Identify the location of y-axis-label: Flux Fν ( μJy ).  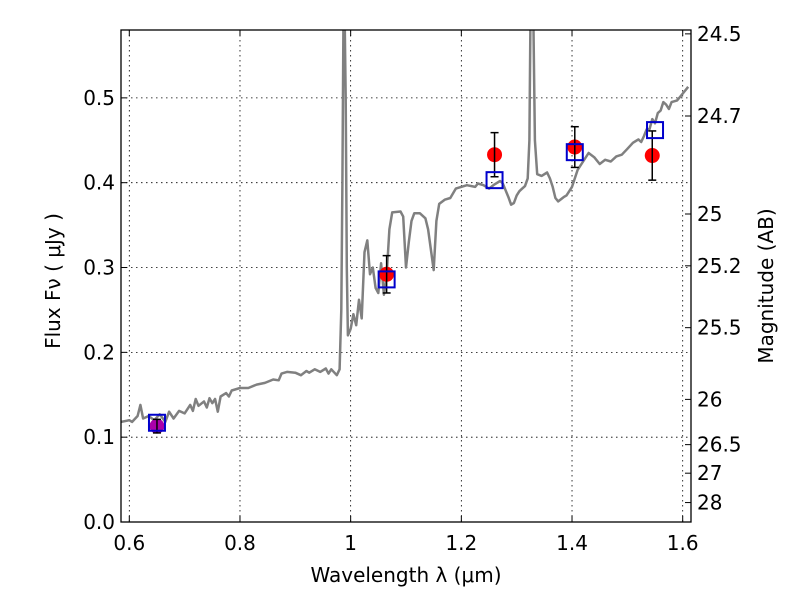
(53, 281).